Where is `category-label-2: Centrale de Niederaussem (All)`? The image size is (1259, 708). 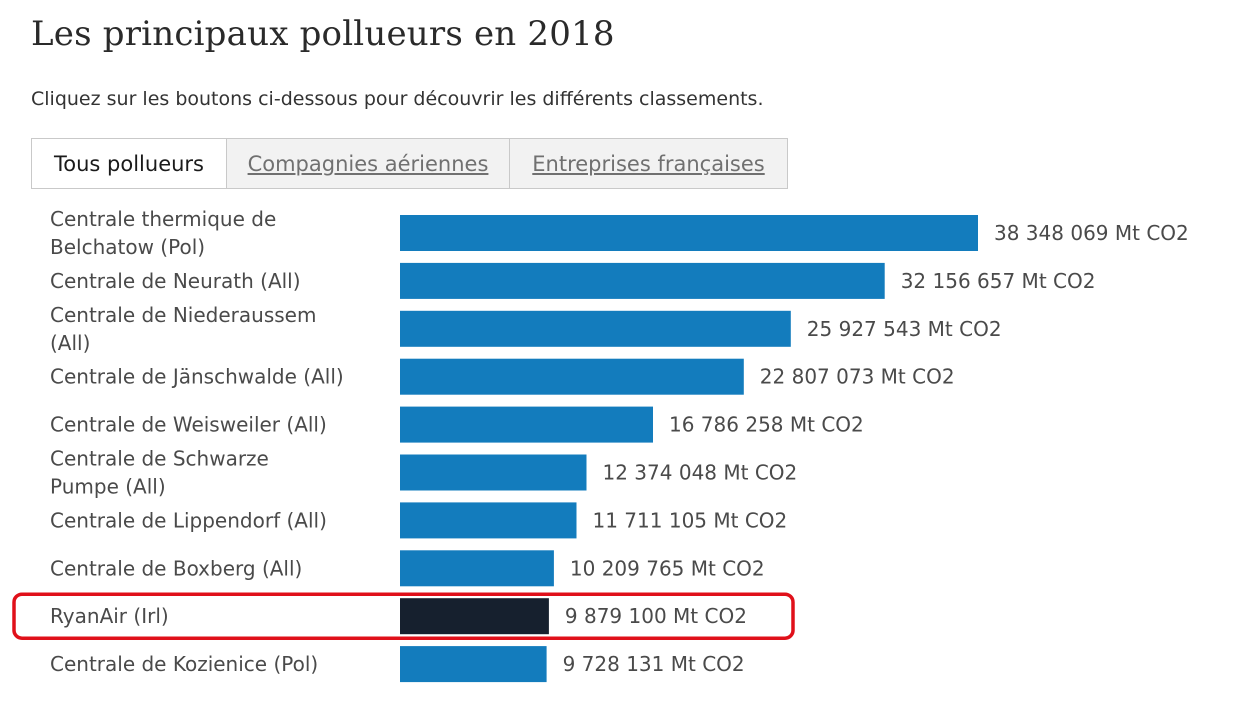
category-label-2: Centrale de Niederaussem (All) is located at coordinates (183, 329).